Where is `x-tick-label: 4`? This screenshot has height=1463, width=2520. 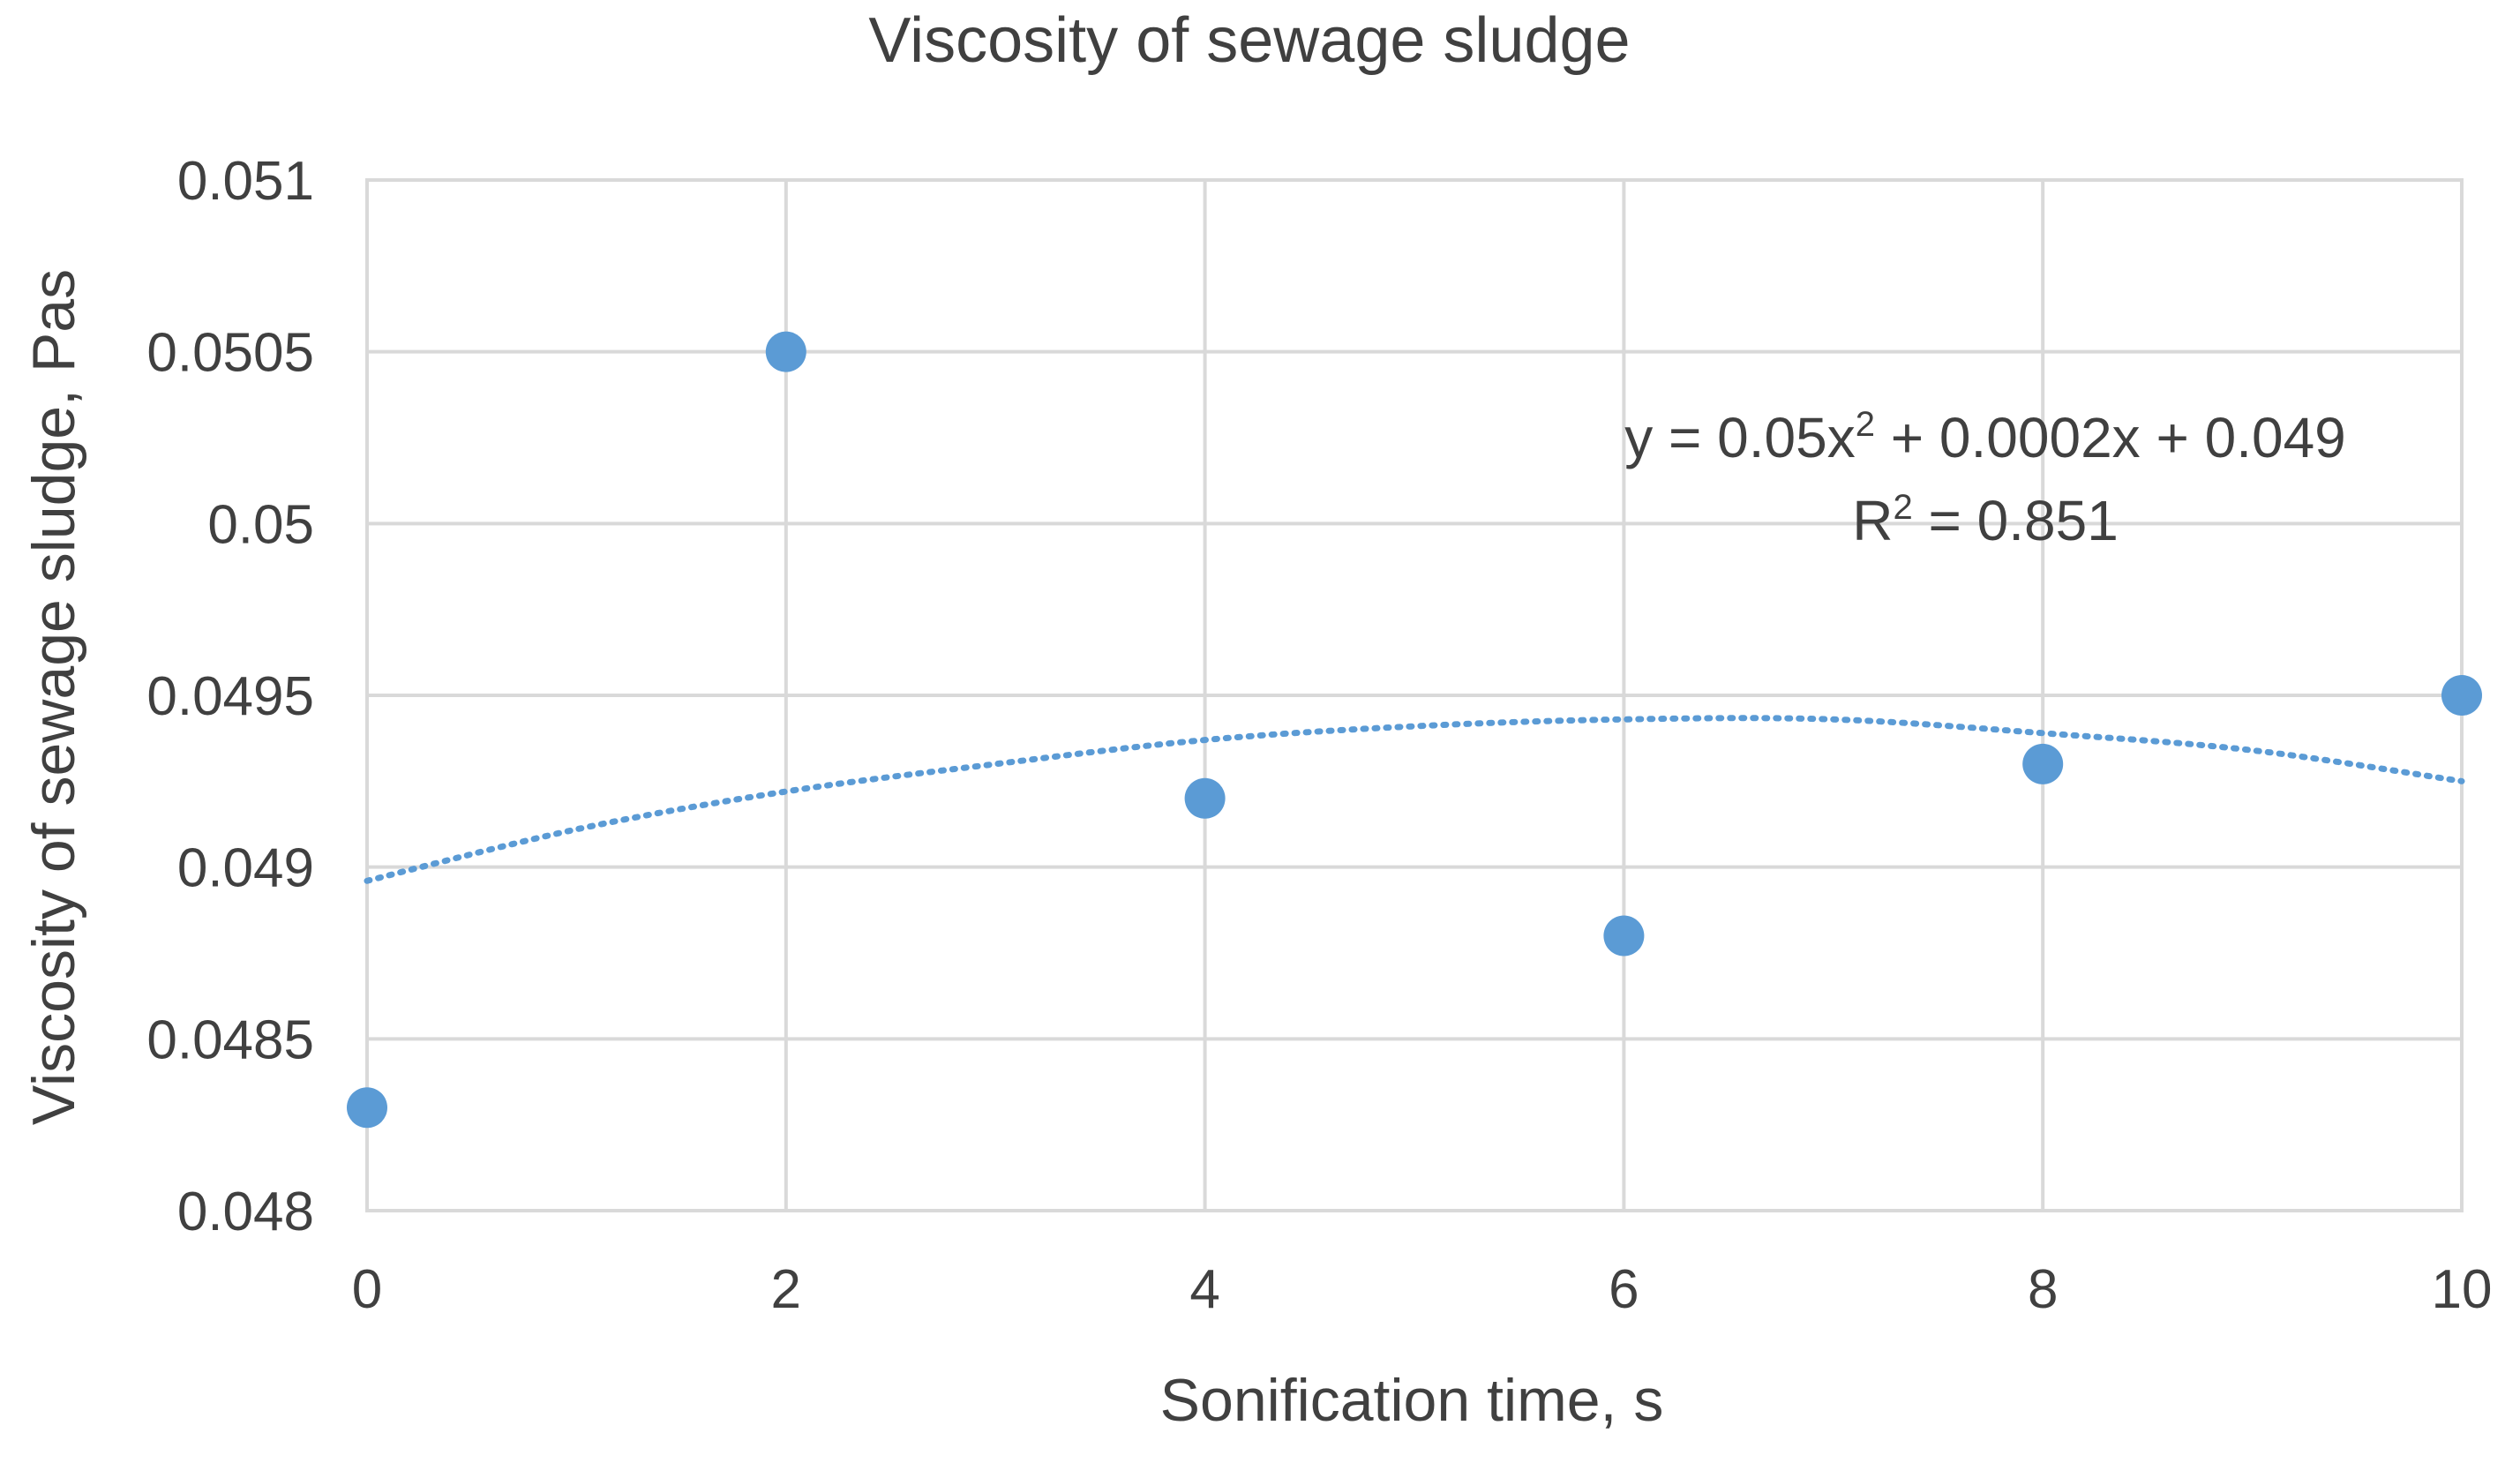
x-tick-label: 4 is located at coordinates (1204, 1289).